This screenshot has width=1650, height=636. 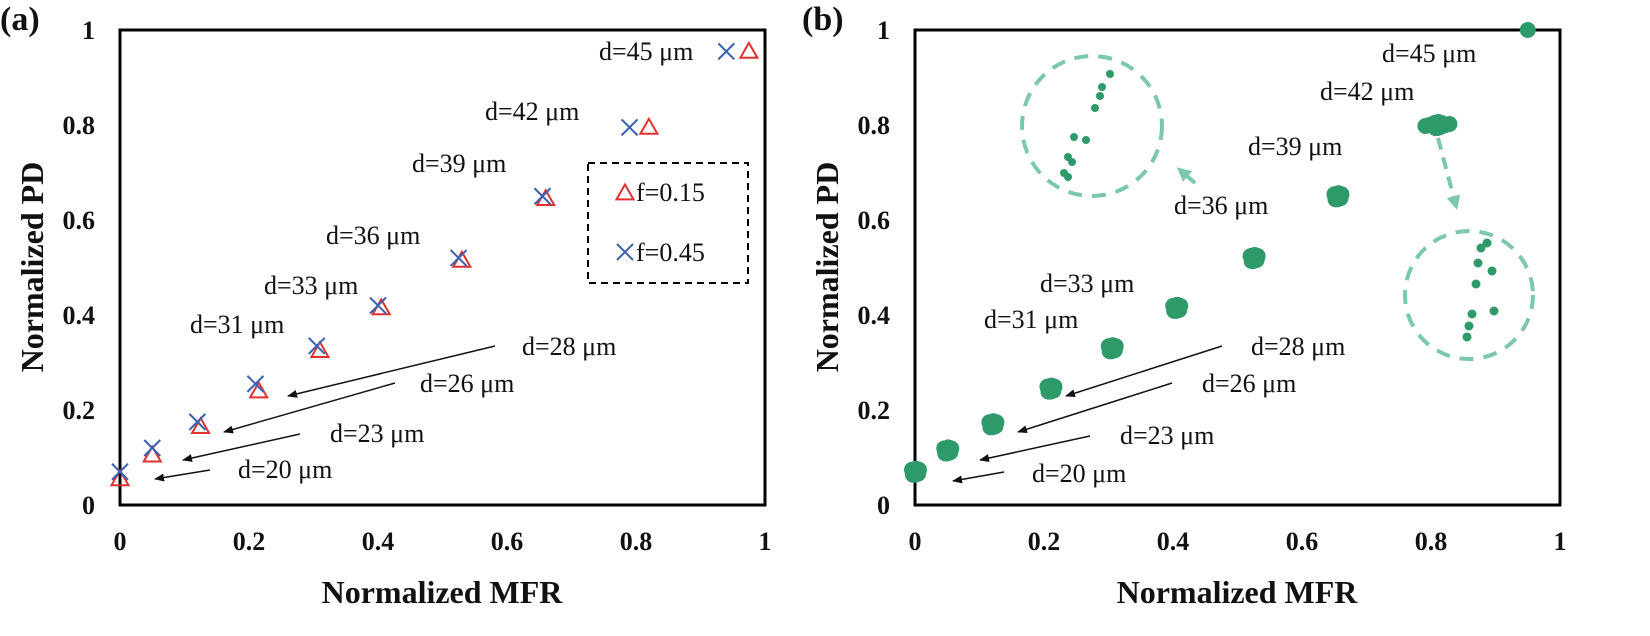 What do you see at coordinates (1302, 541) in the screenshot?
I see `x-tick-label-b: 0.6` at bounding box center [1302, 541].